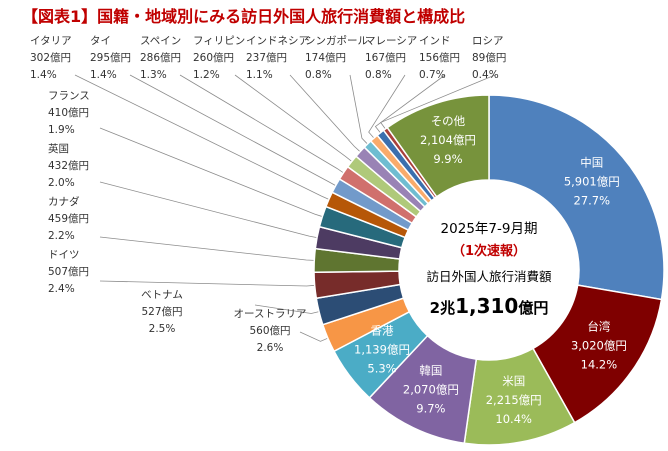  Describe the element at coordinates (442, 308) in the screenshot. I see `center-total-prefix: 2兆` at that location.